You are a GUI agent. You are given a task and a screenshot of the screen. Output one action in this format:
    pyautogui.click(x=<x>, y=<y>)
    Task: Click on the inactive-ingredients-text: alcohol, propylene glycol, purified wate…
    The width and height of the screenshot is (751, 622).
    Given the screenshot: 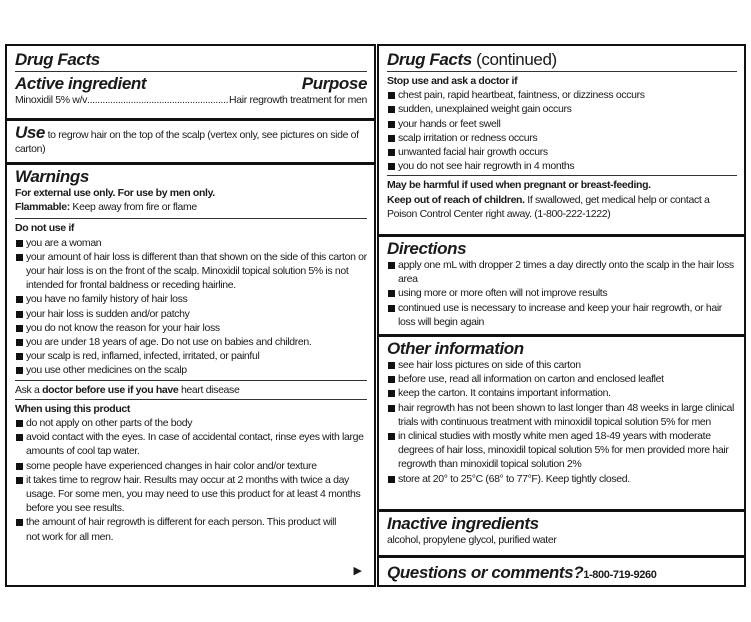 What is the action you would take?
    pyautogui.click(x=472, y=540)
    